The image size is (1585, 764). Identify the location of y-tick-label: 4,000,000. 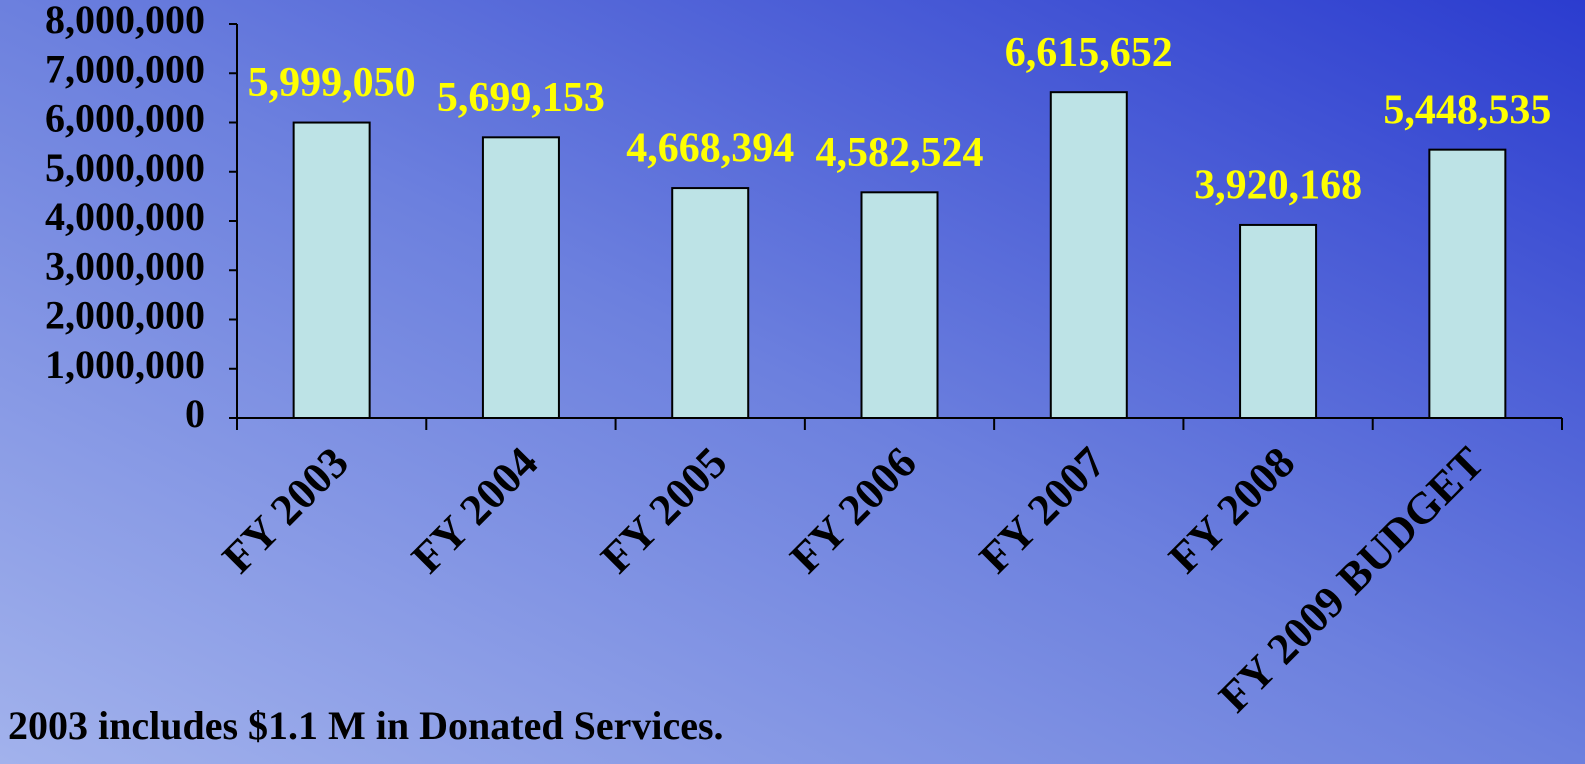
(125, 216).